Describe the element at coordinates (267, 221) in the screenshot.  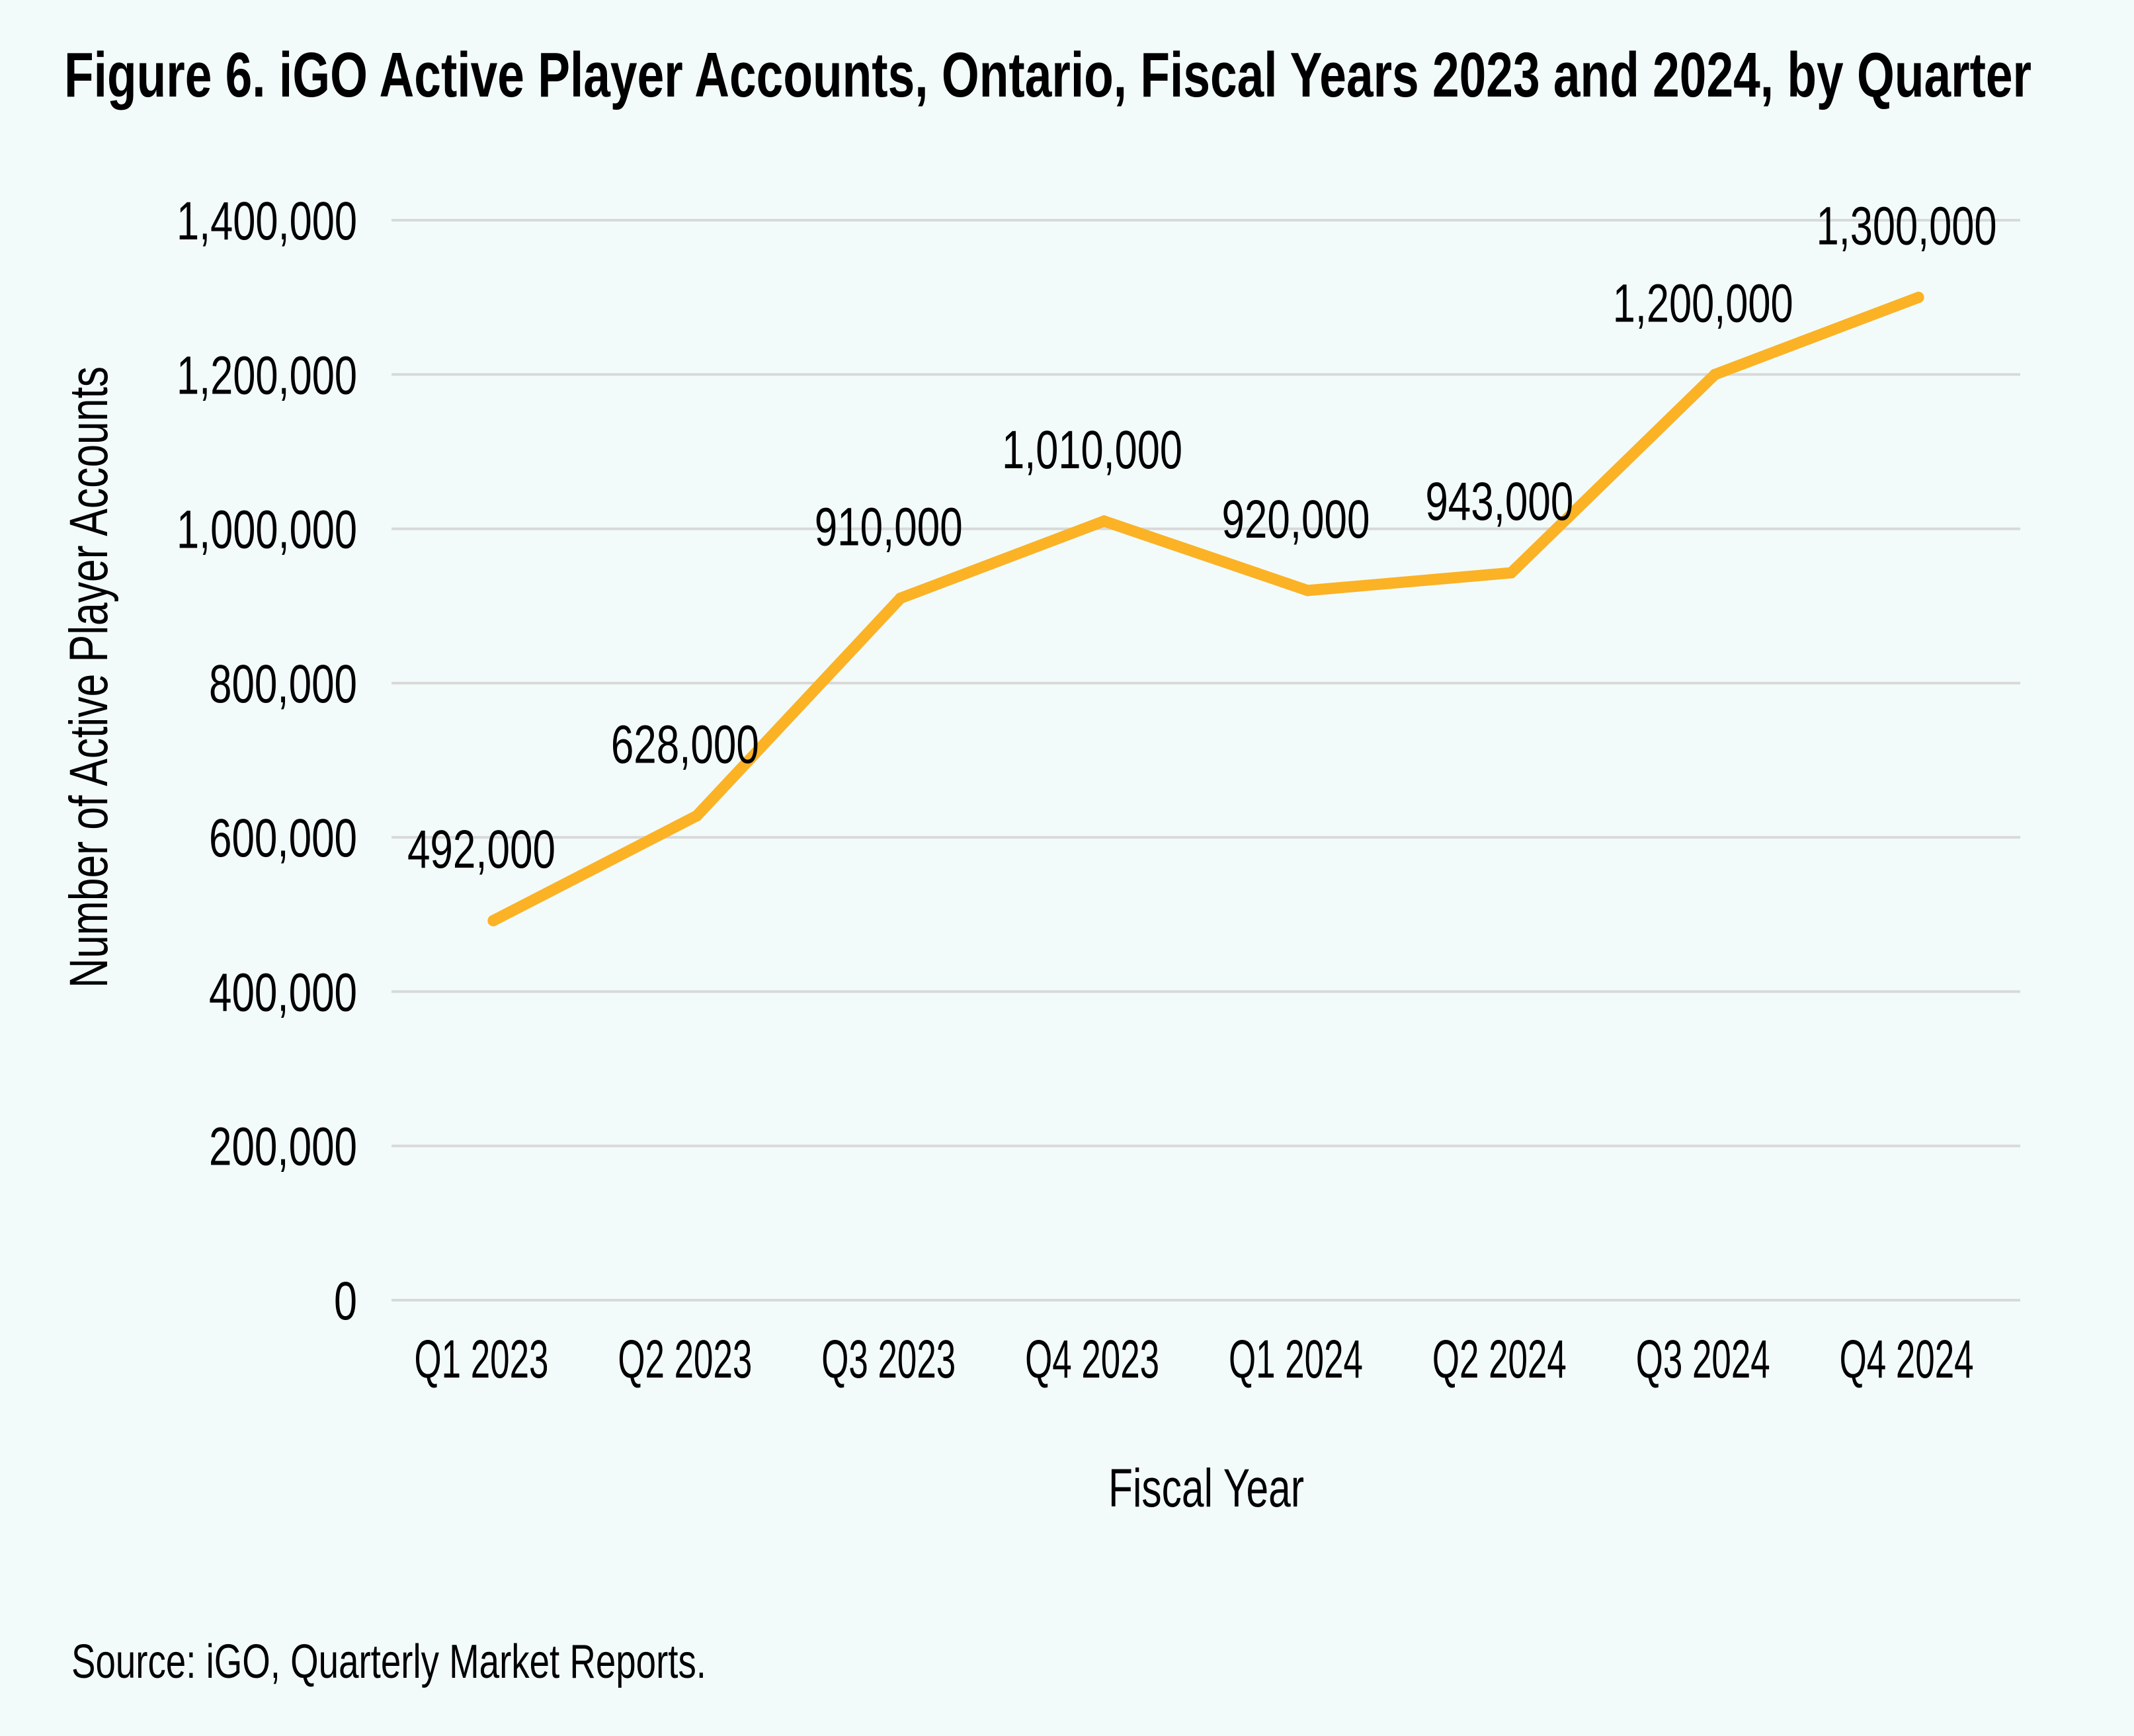
I see `y-tick-label: 1,400,000` at that location.